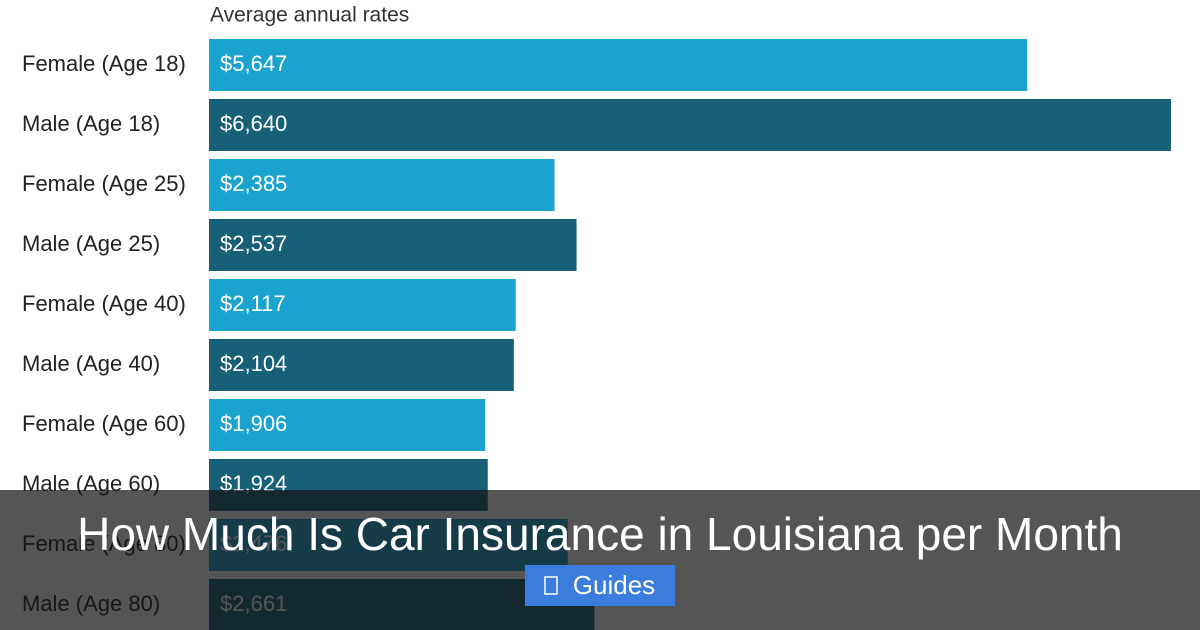 This screenshot has height=630, width=1200. What do you see at coordinates (253, 183) in the screenshot?
I see `value-label: $2,385` at bounding box center [253, 183].